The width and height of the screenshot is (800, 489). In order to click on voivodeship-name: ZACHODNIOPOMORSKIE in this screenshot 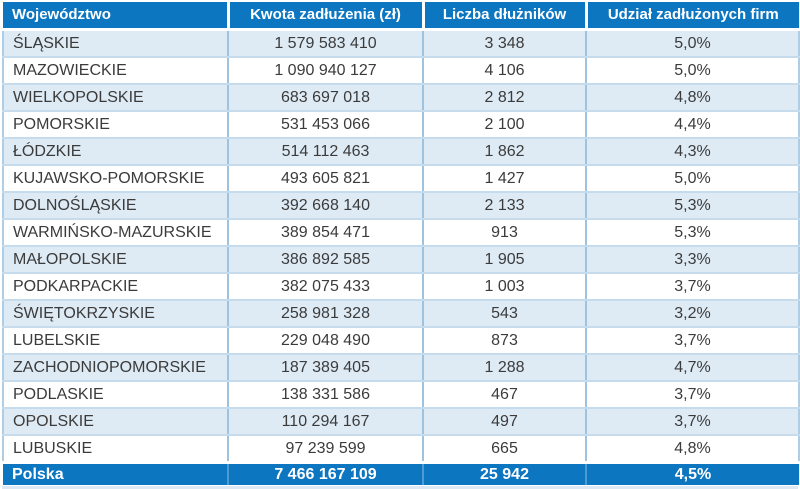, I will do `click(115, 368)`.